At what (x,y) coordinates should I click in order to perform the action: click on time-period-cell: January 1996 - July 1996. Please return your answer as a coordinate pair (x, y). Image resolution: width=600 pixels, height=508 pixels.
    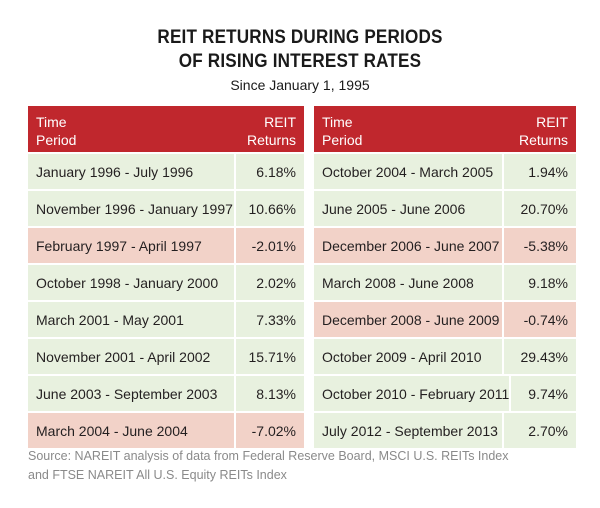
    Looking at the image, I should click on (115, 171).